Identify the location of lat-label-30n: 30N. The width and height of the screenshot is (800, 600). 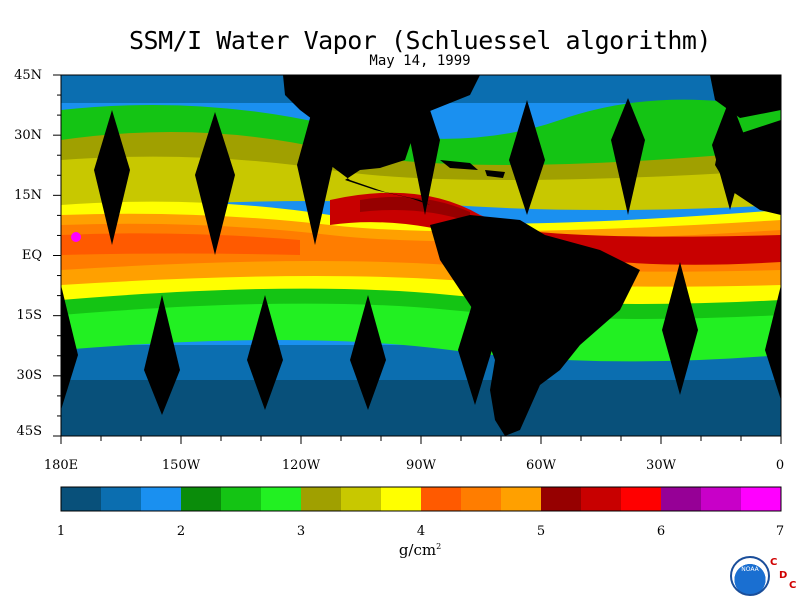
(28, 135).